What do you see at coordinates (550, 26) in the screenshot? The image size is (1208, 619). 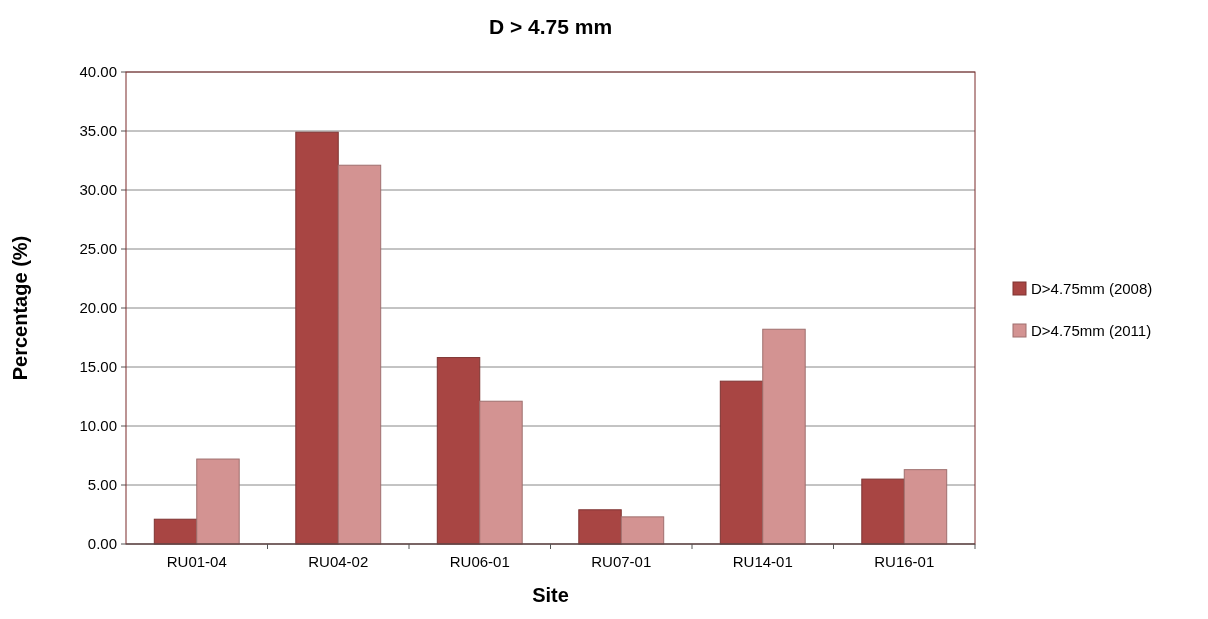 I see `chart-title: D > 4.75 mm` at bounding box center [550, 26].